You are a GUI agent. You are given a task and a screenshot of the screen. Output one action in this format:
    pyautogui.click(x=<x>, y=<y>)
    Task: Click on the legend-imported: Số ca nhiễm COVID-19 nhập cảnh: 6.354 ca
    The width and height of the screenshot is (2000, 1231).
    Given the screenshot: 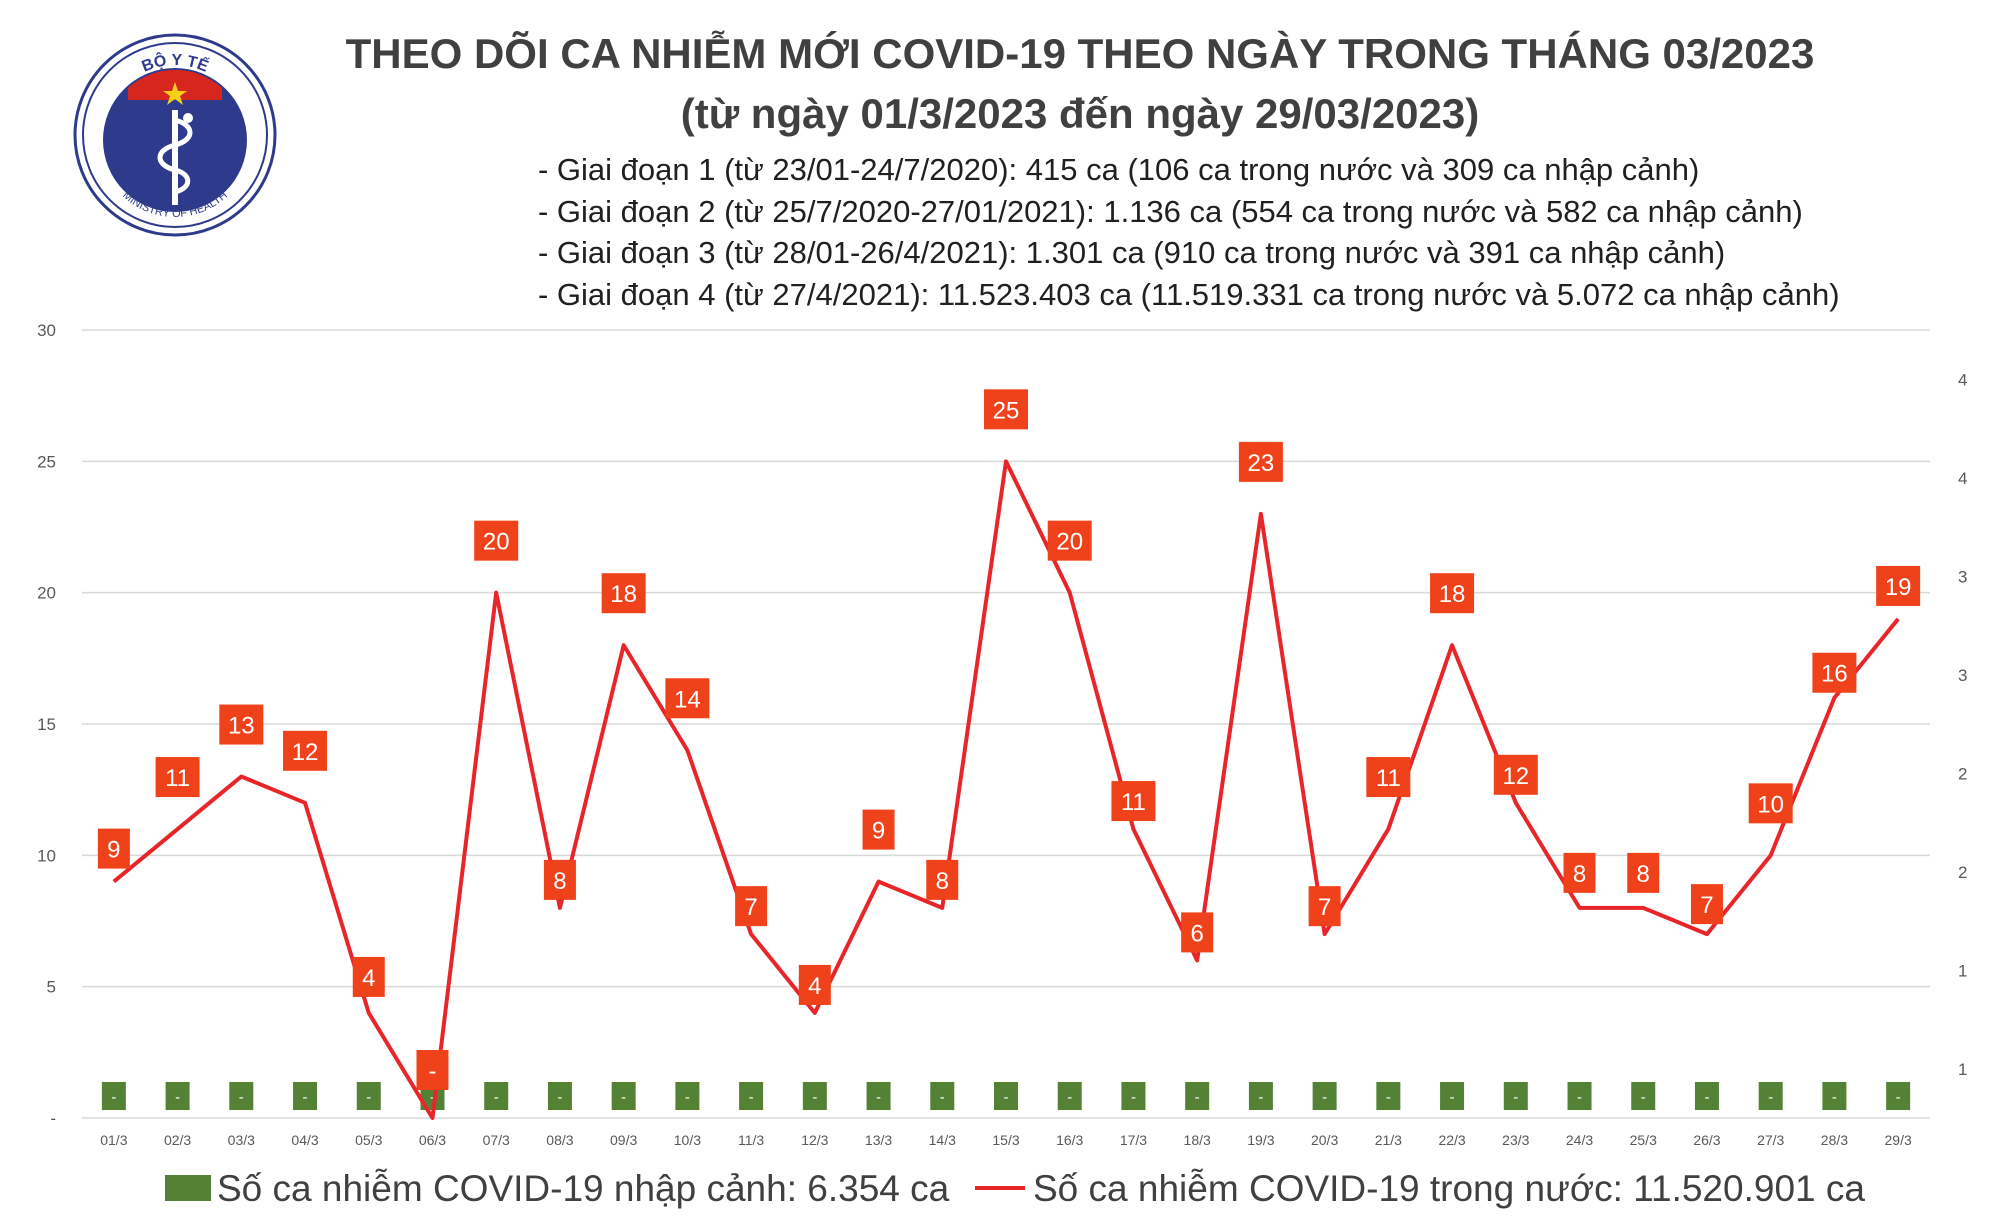 What is the action you would take?
    pyautogui.click(x=557, y=1189)
    